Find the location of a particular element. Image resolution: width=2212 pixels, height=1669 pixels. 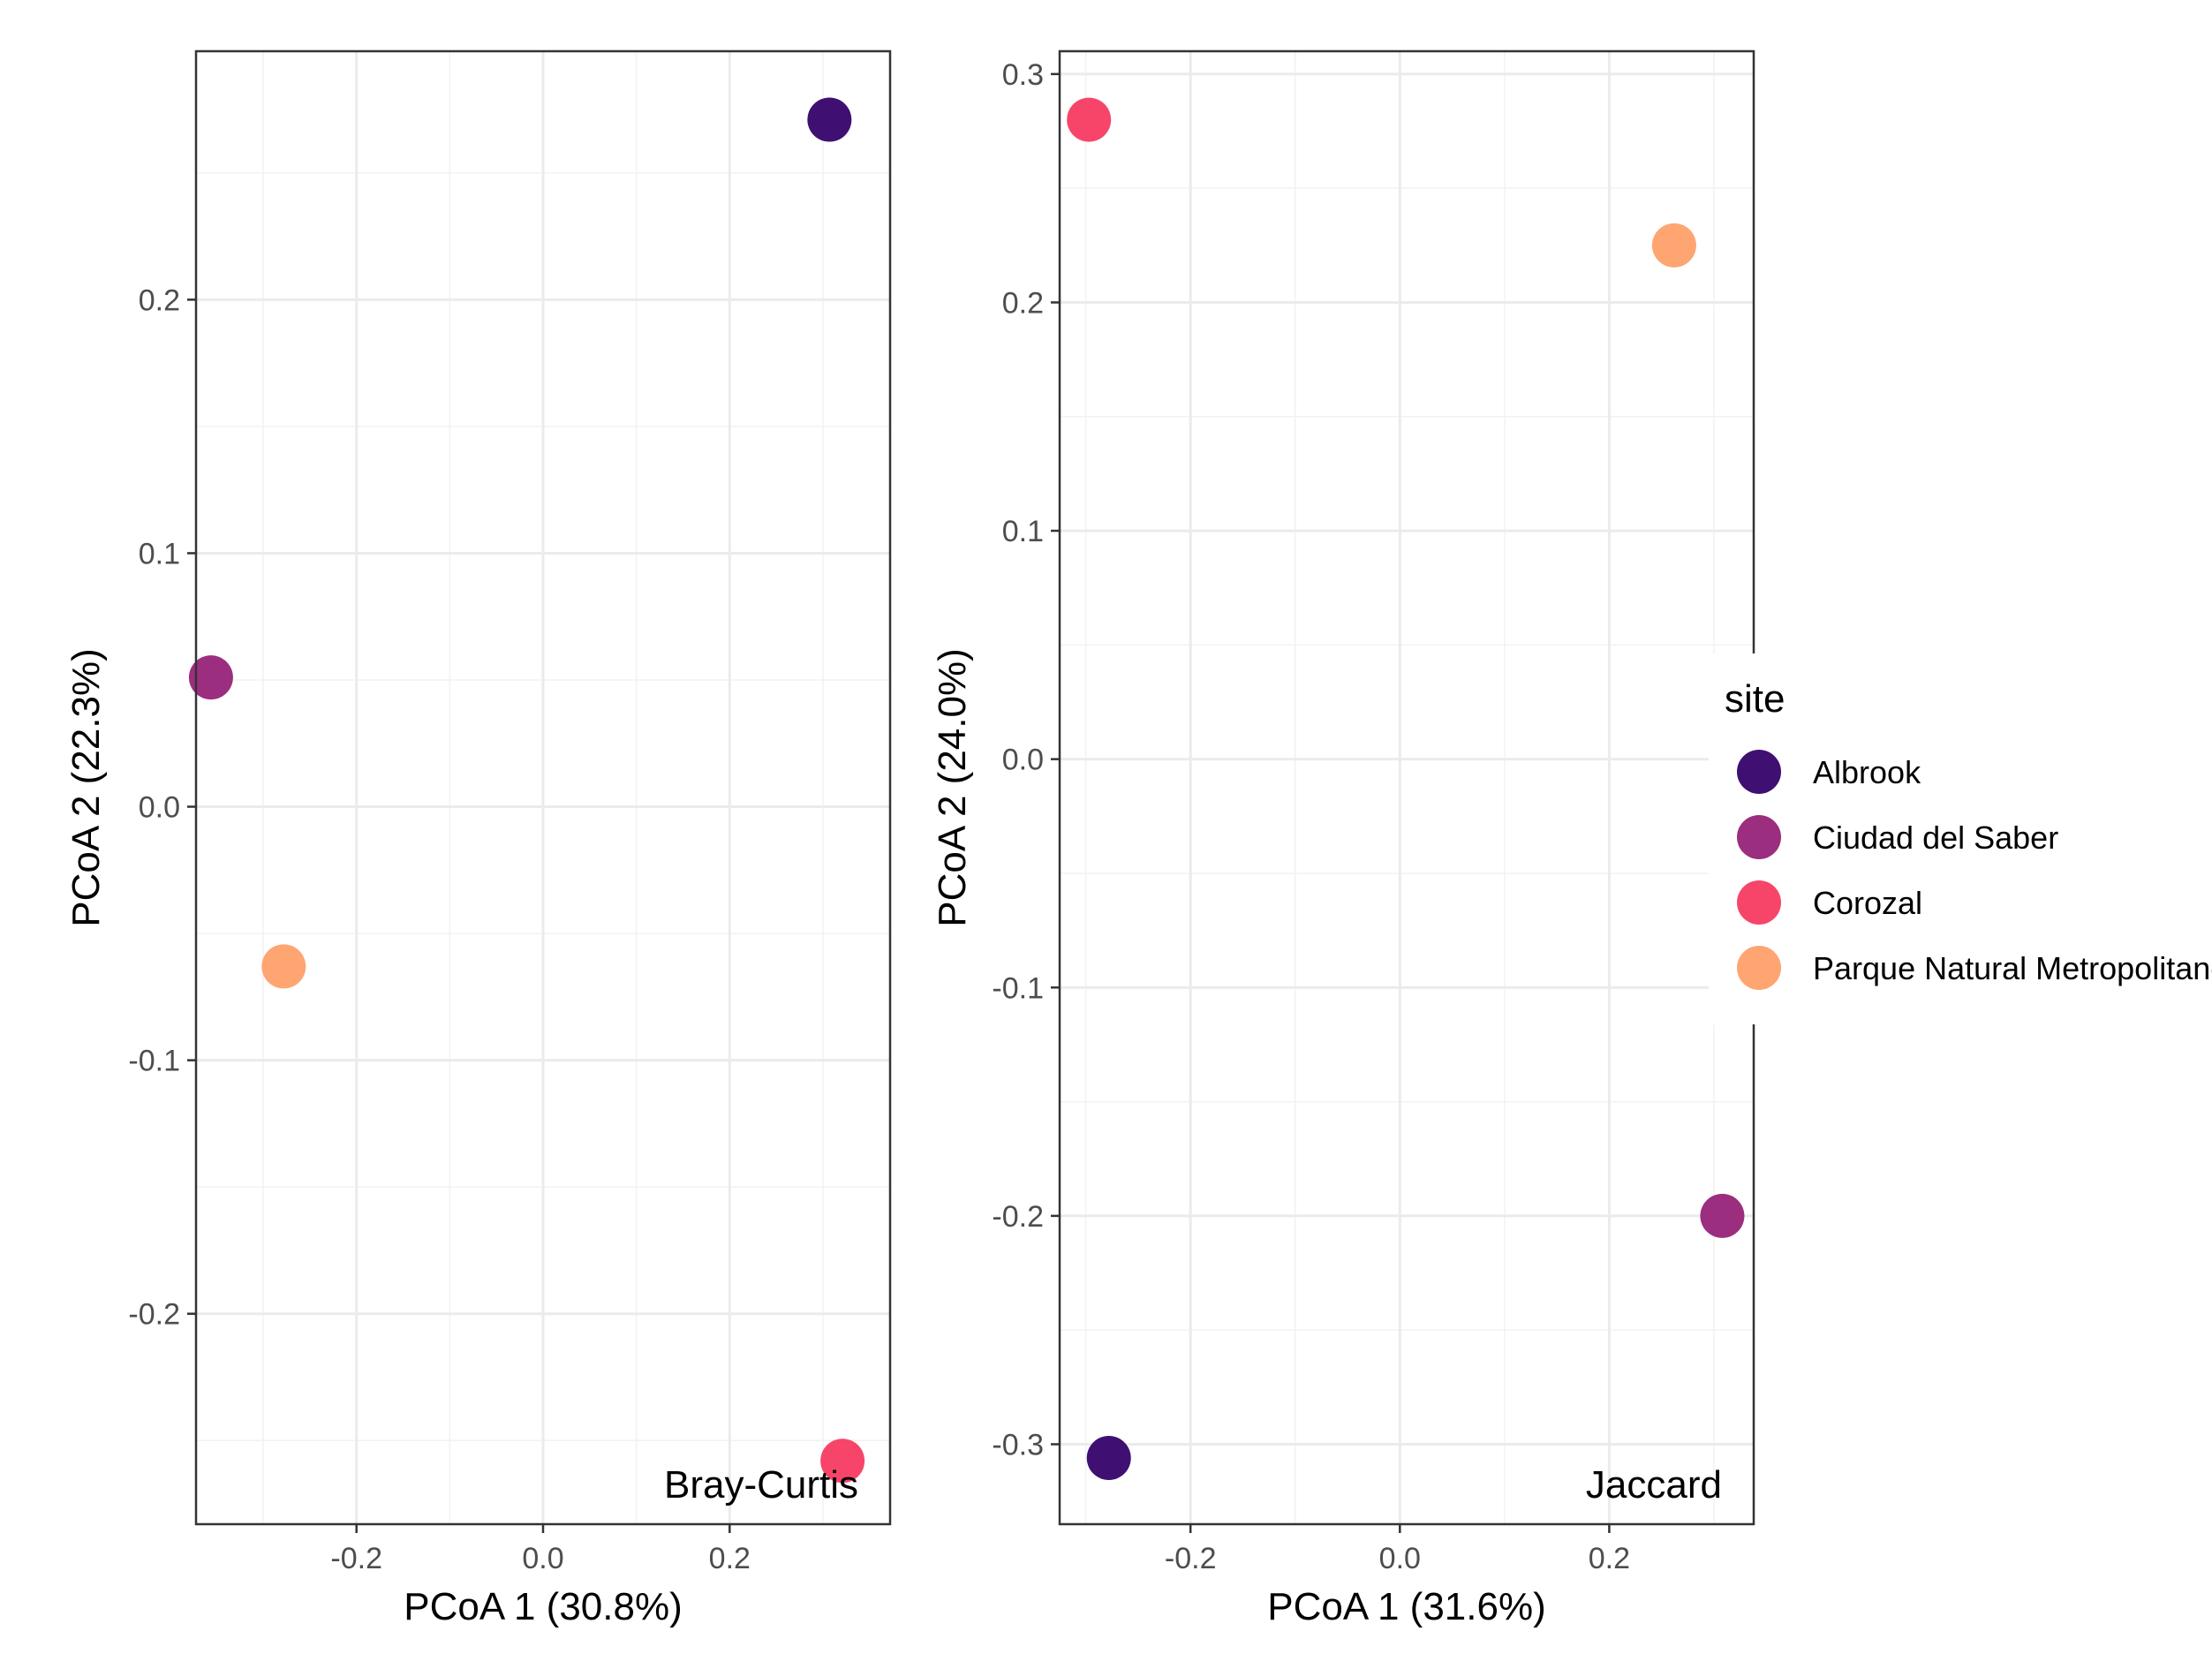

legend-title: site is located at coordinates (1755, 699).